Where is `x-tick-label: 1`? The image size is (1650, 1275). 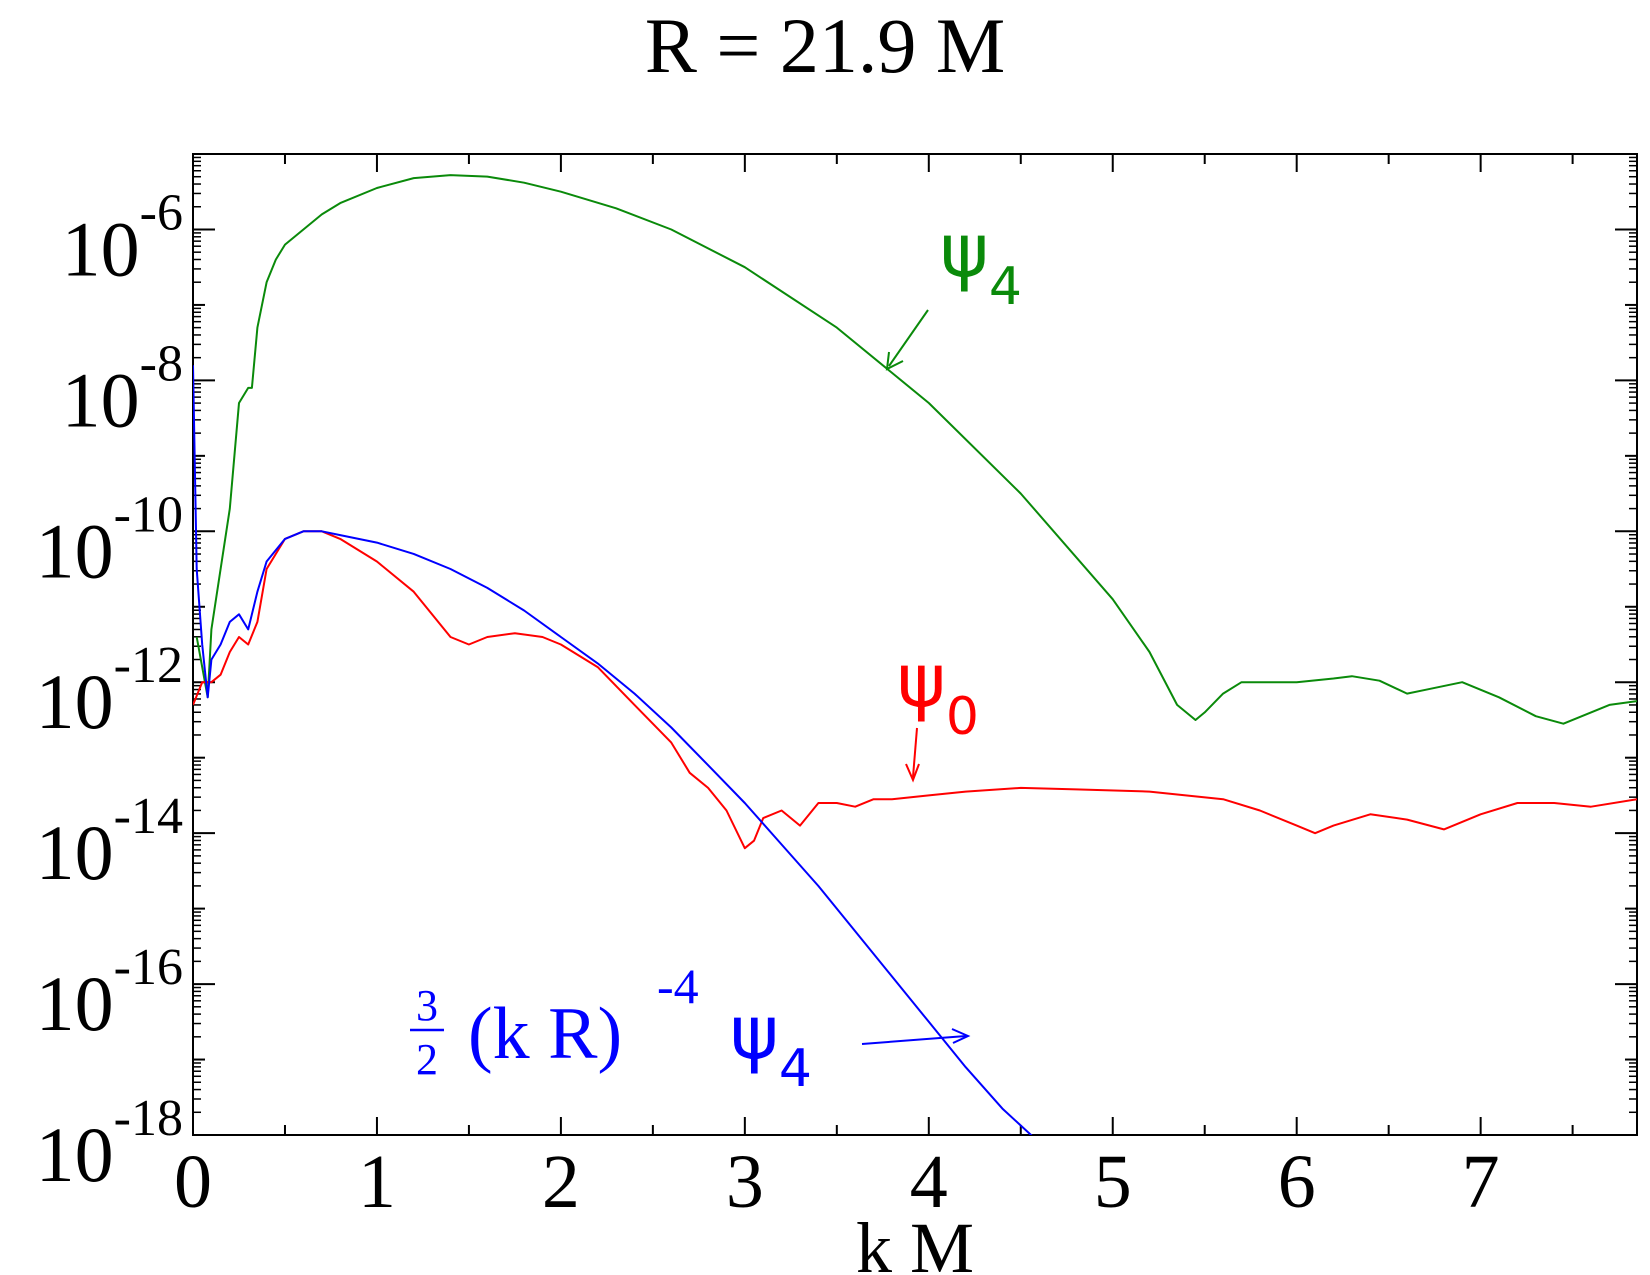 x-tick-label: 1 is located at coordinates (377, 1182).